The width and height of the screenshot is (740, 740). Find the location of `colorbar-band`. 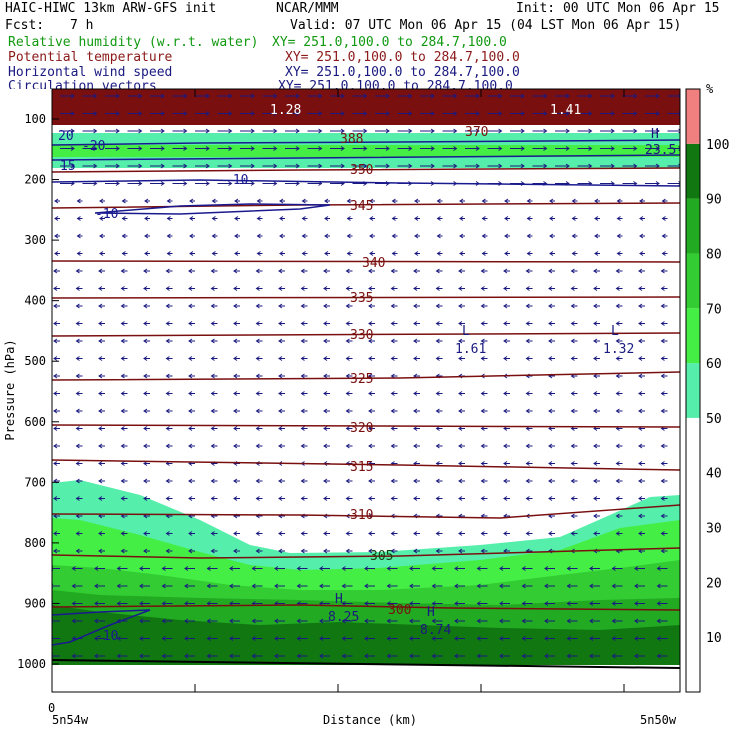

colorbar-band is located at coordinates (693, 171).